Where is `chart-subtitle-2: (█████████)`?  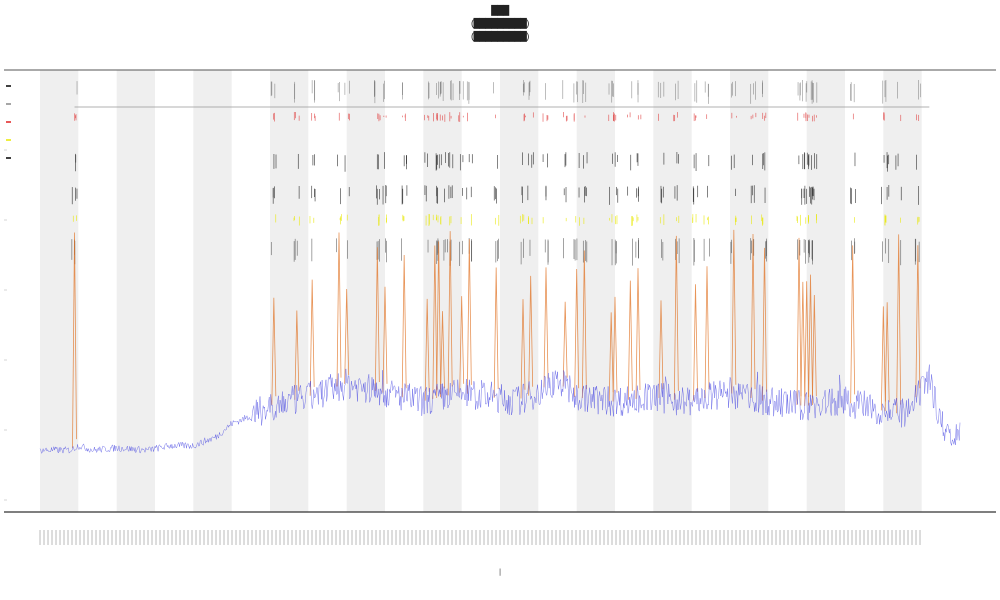 chart-subtitle-2: (█████████) is located at coordinates (500, 36).